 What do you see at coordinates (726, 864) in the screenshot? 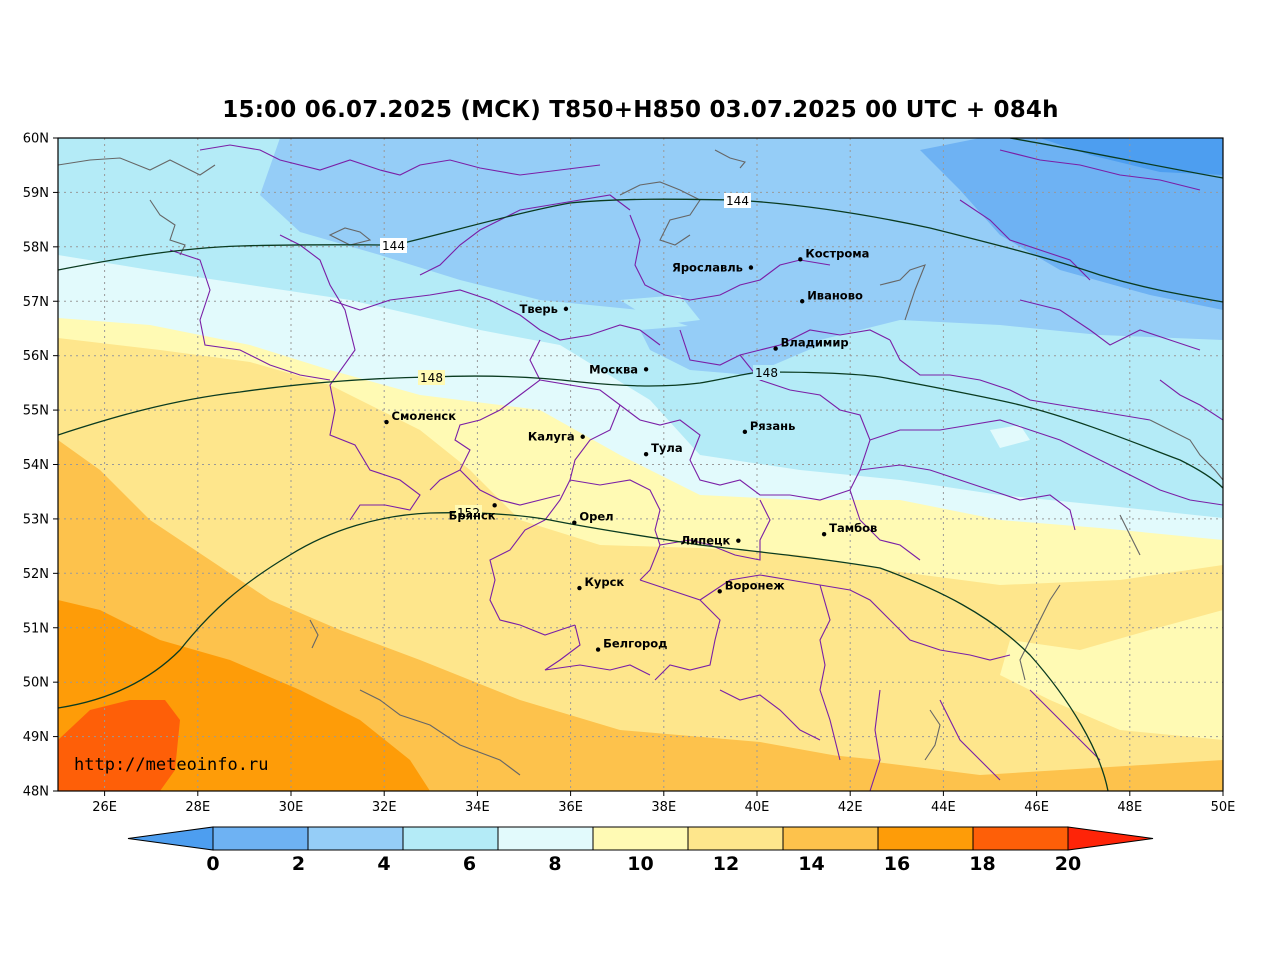
I see `colorbar-tick-label: 12` at bounding box center [726, 864].